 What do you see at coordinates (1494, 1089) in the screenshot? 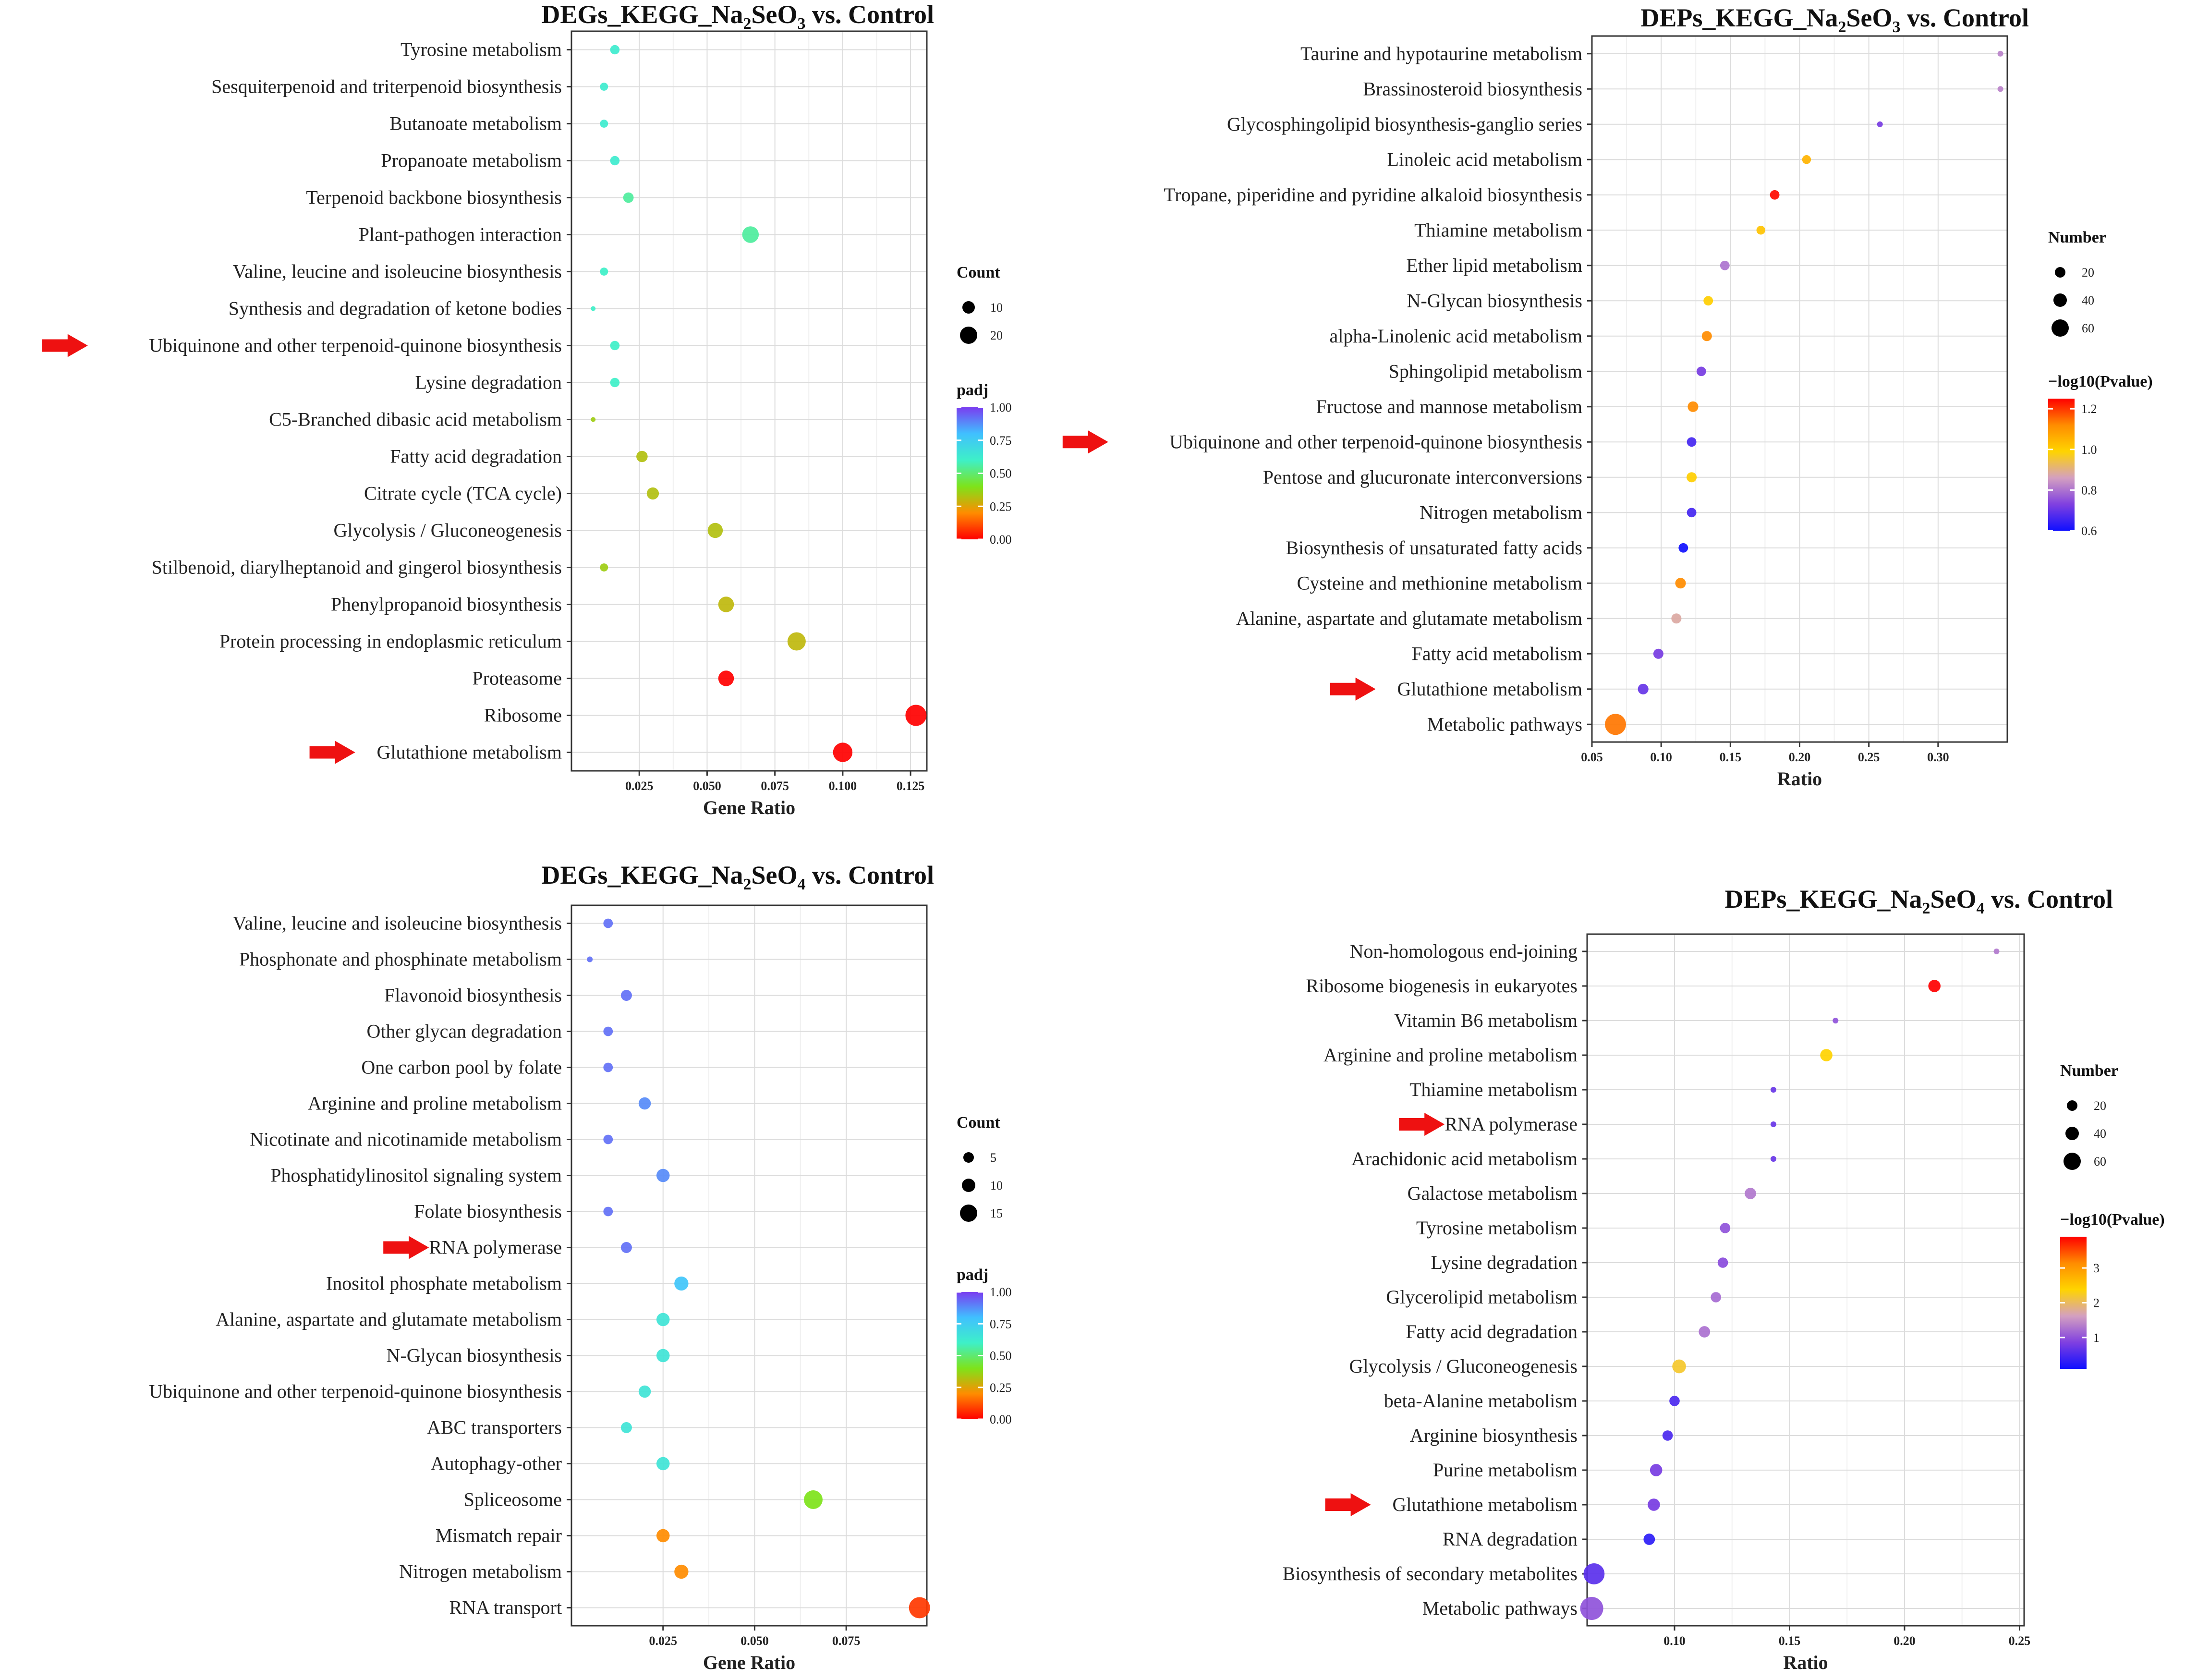
I see `category-label: Thiamine metabolism` at bounding box center [1494, 1089].